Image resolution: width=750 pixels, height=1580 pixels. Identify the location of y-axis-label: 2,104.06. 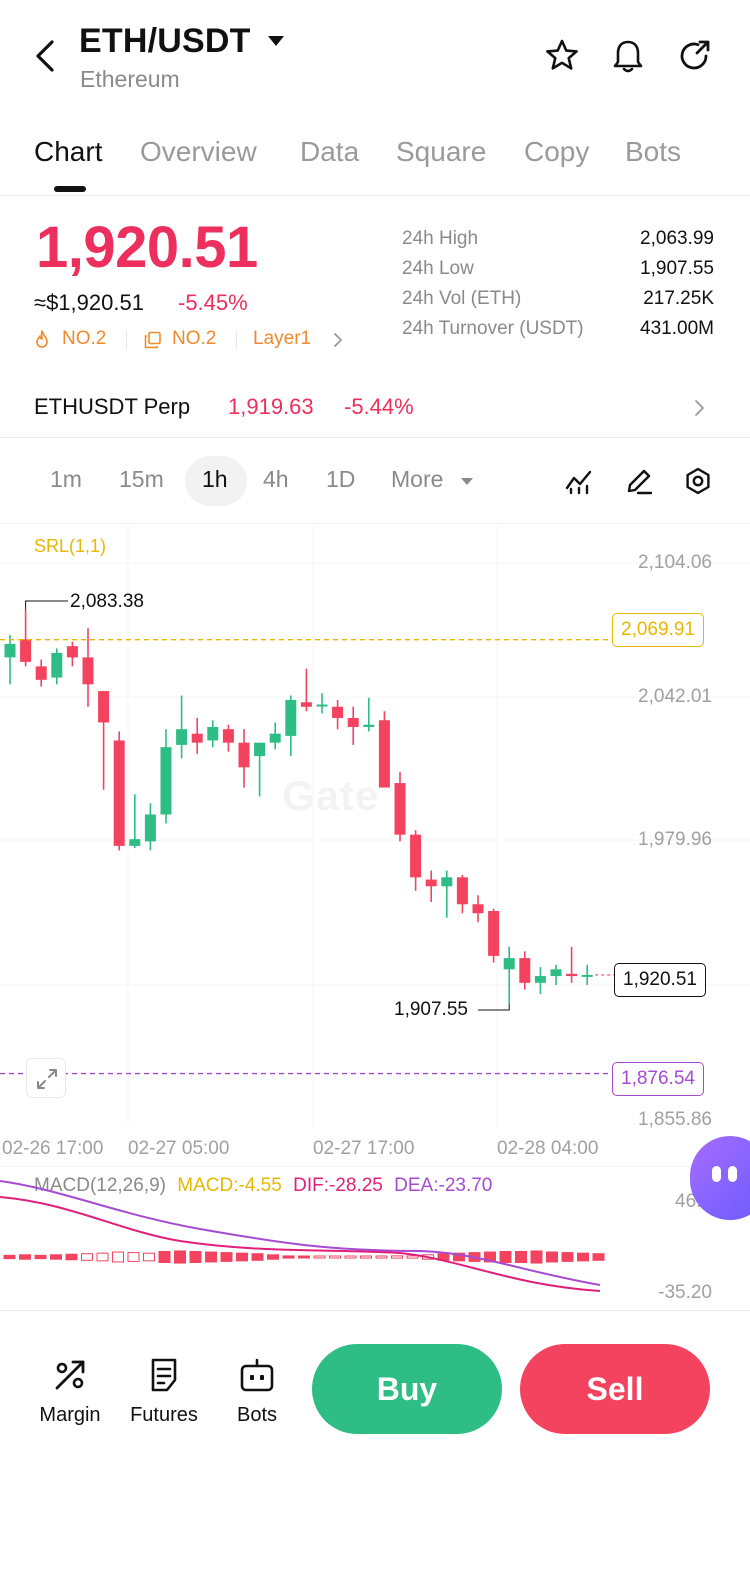
(675, 562).